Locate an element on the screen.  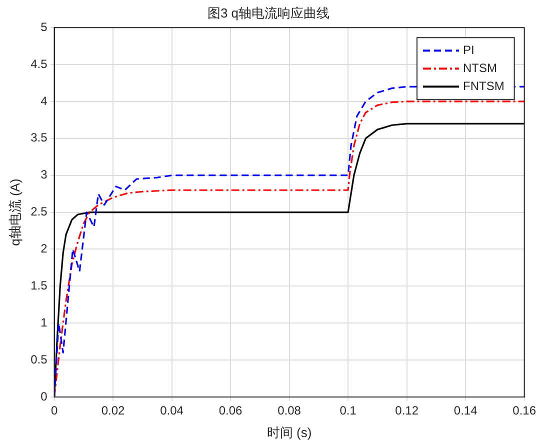
x-tick-label: 0.12 is located at coordinates (407, 411).